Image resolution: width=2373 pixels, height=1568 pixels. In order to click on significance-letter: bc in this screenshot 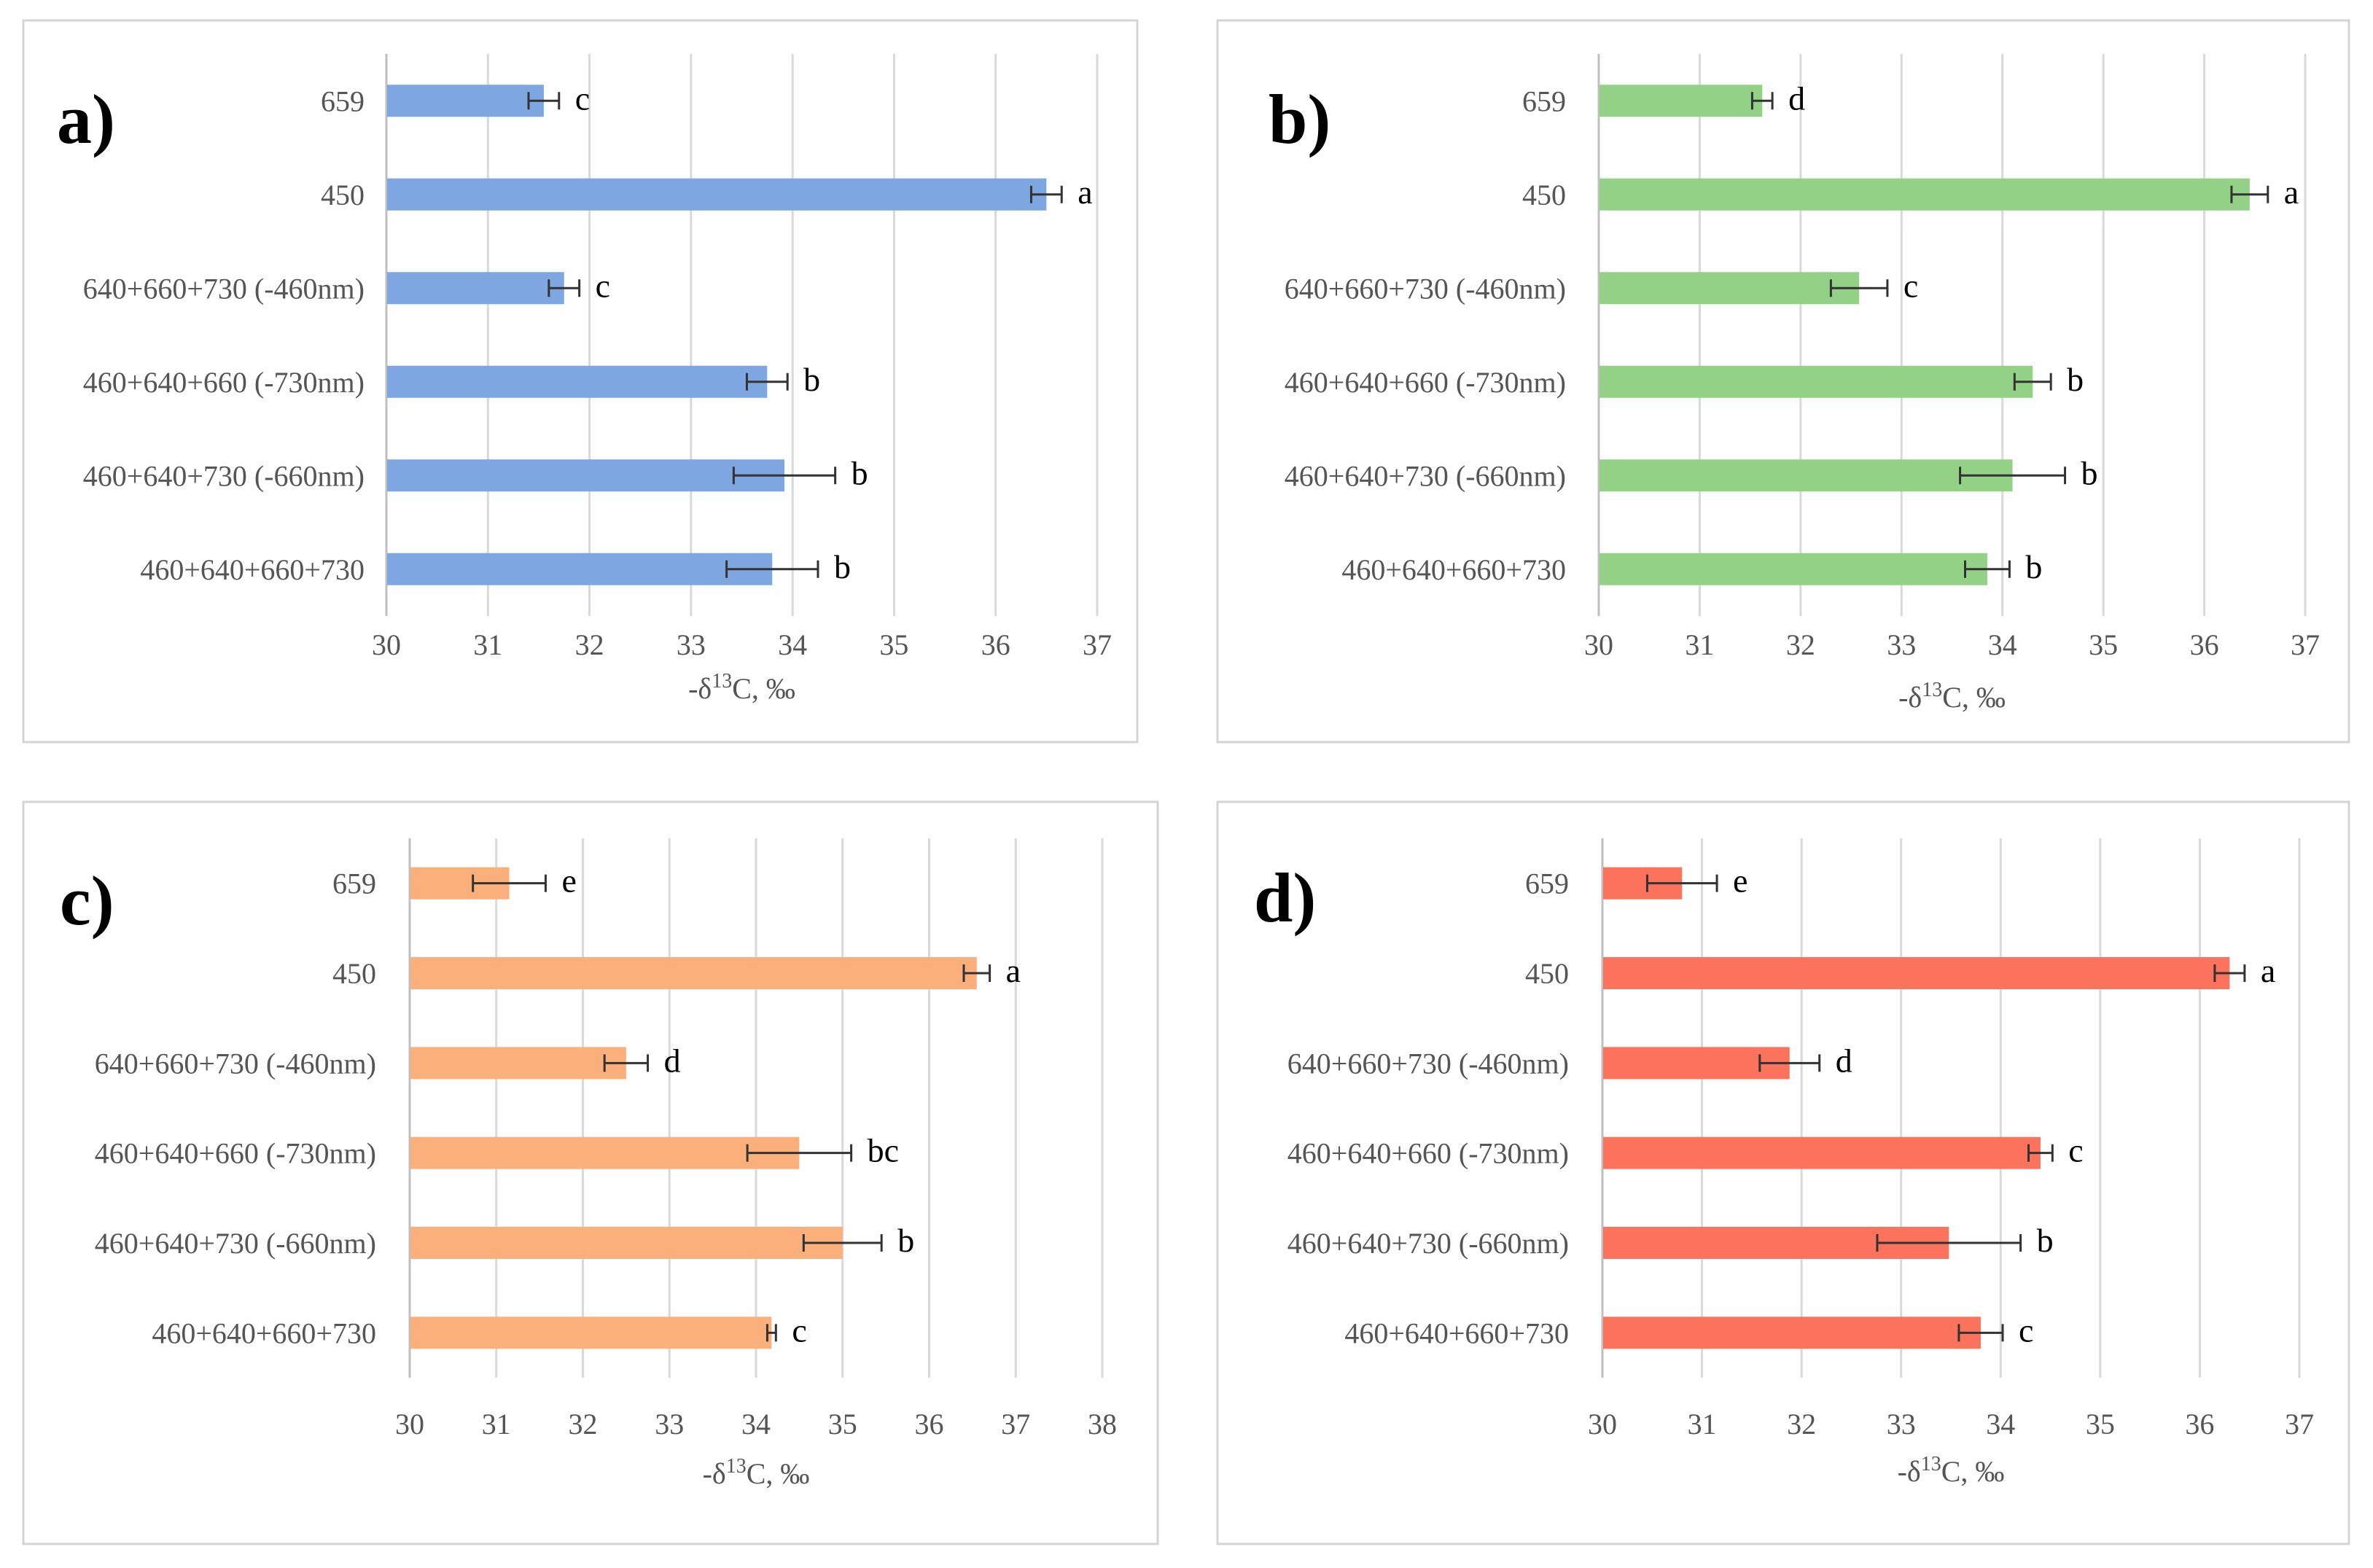, I will do `click(883, 1151)`.